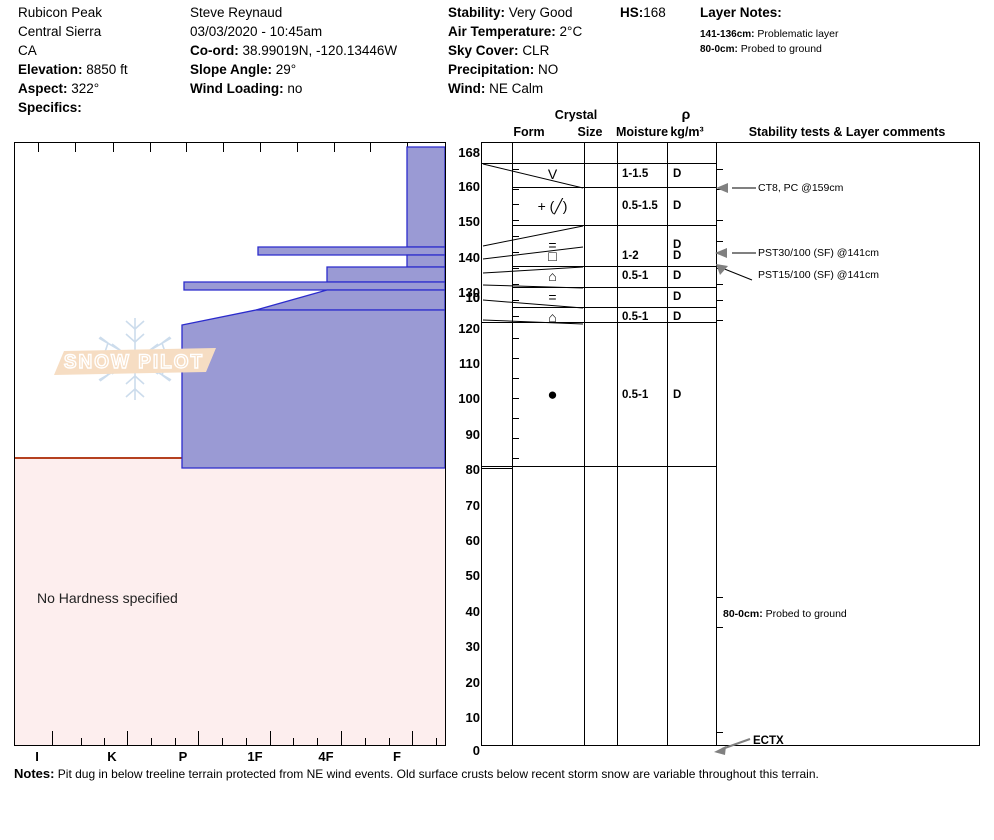 This screenshot has height=840, width=994. Describe the element at coordinates (643, 12) in the screenshot. I see `total-snow-height-block: HS:168` at that location.